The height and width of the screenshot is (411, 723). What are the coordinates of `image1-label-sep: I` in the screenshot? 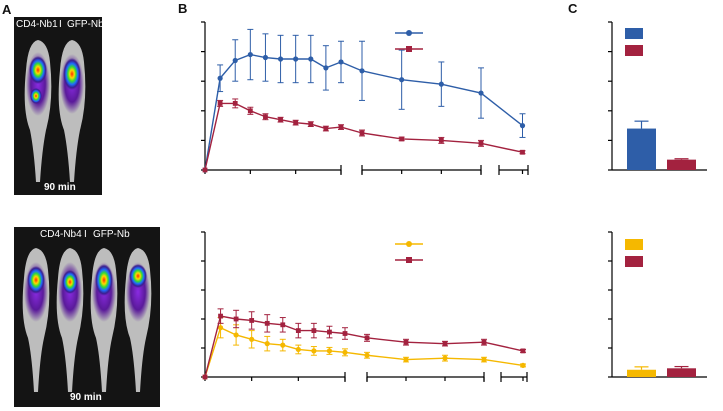 It's located at (60, 24).